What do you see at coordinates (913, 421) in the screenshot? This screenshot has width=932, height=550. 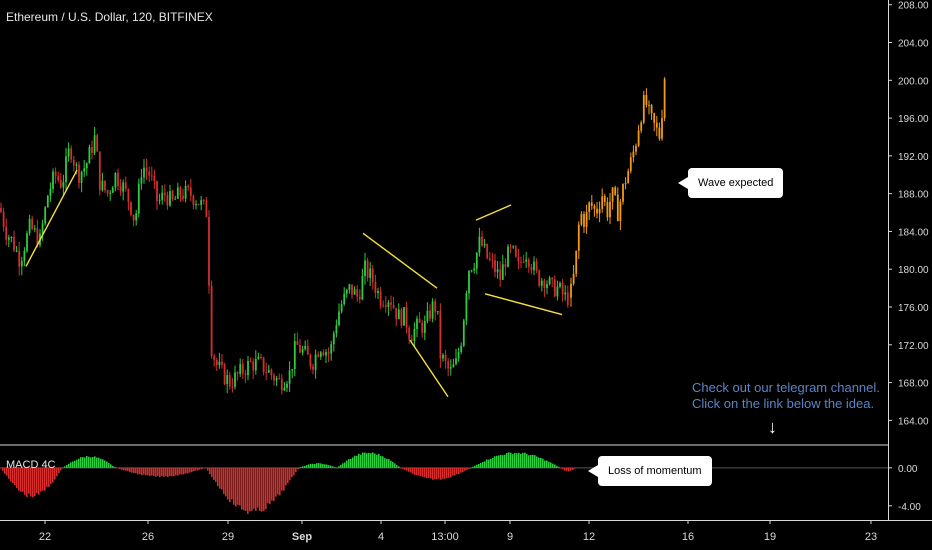 I see `price-tick-label: 164.00` at bounding box center [913, 421].